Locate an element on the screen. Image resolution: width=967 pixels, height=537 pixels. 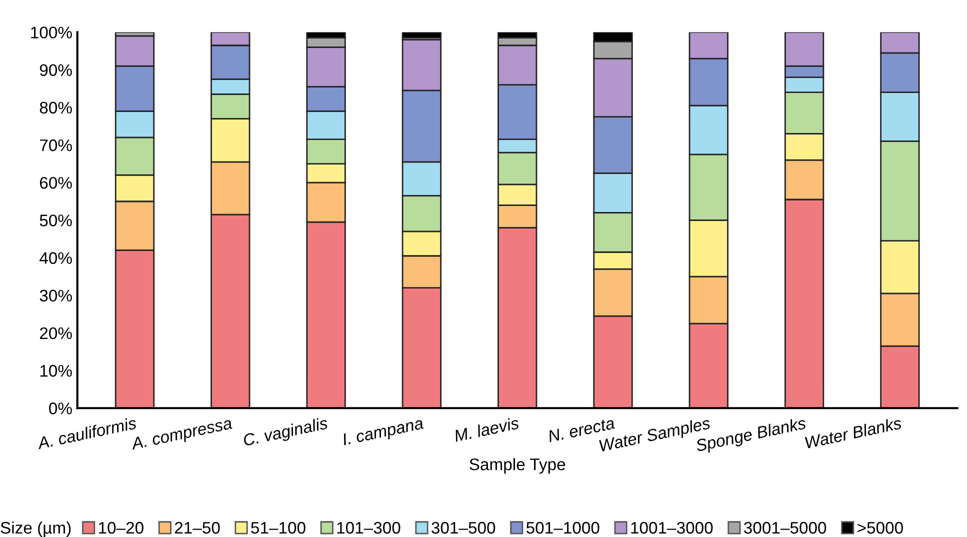
x-tick-label: Water Blanks is located at coordinates (853, 432).